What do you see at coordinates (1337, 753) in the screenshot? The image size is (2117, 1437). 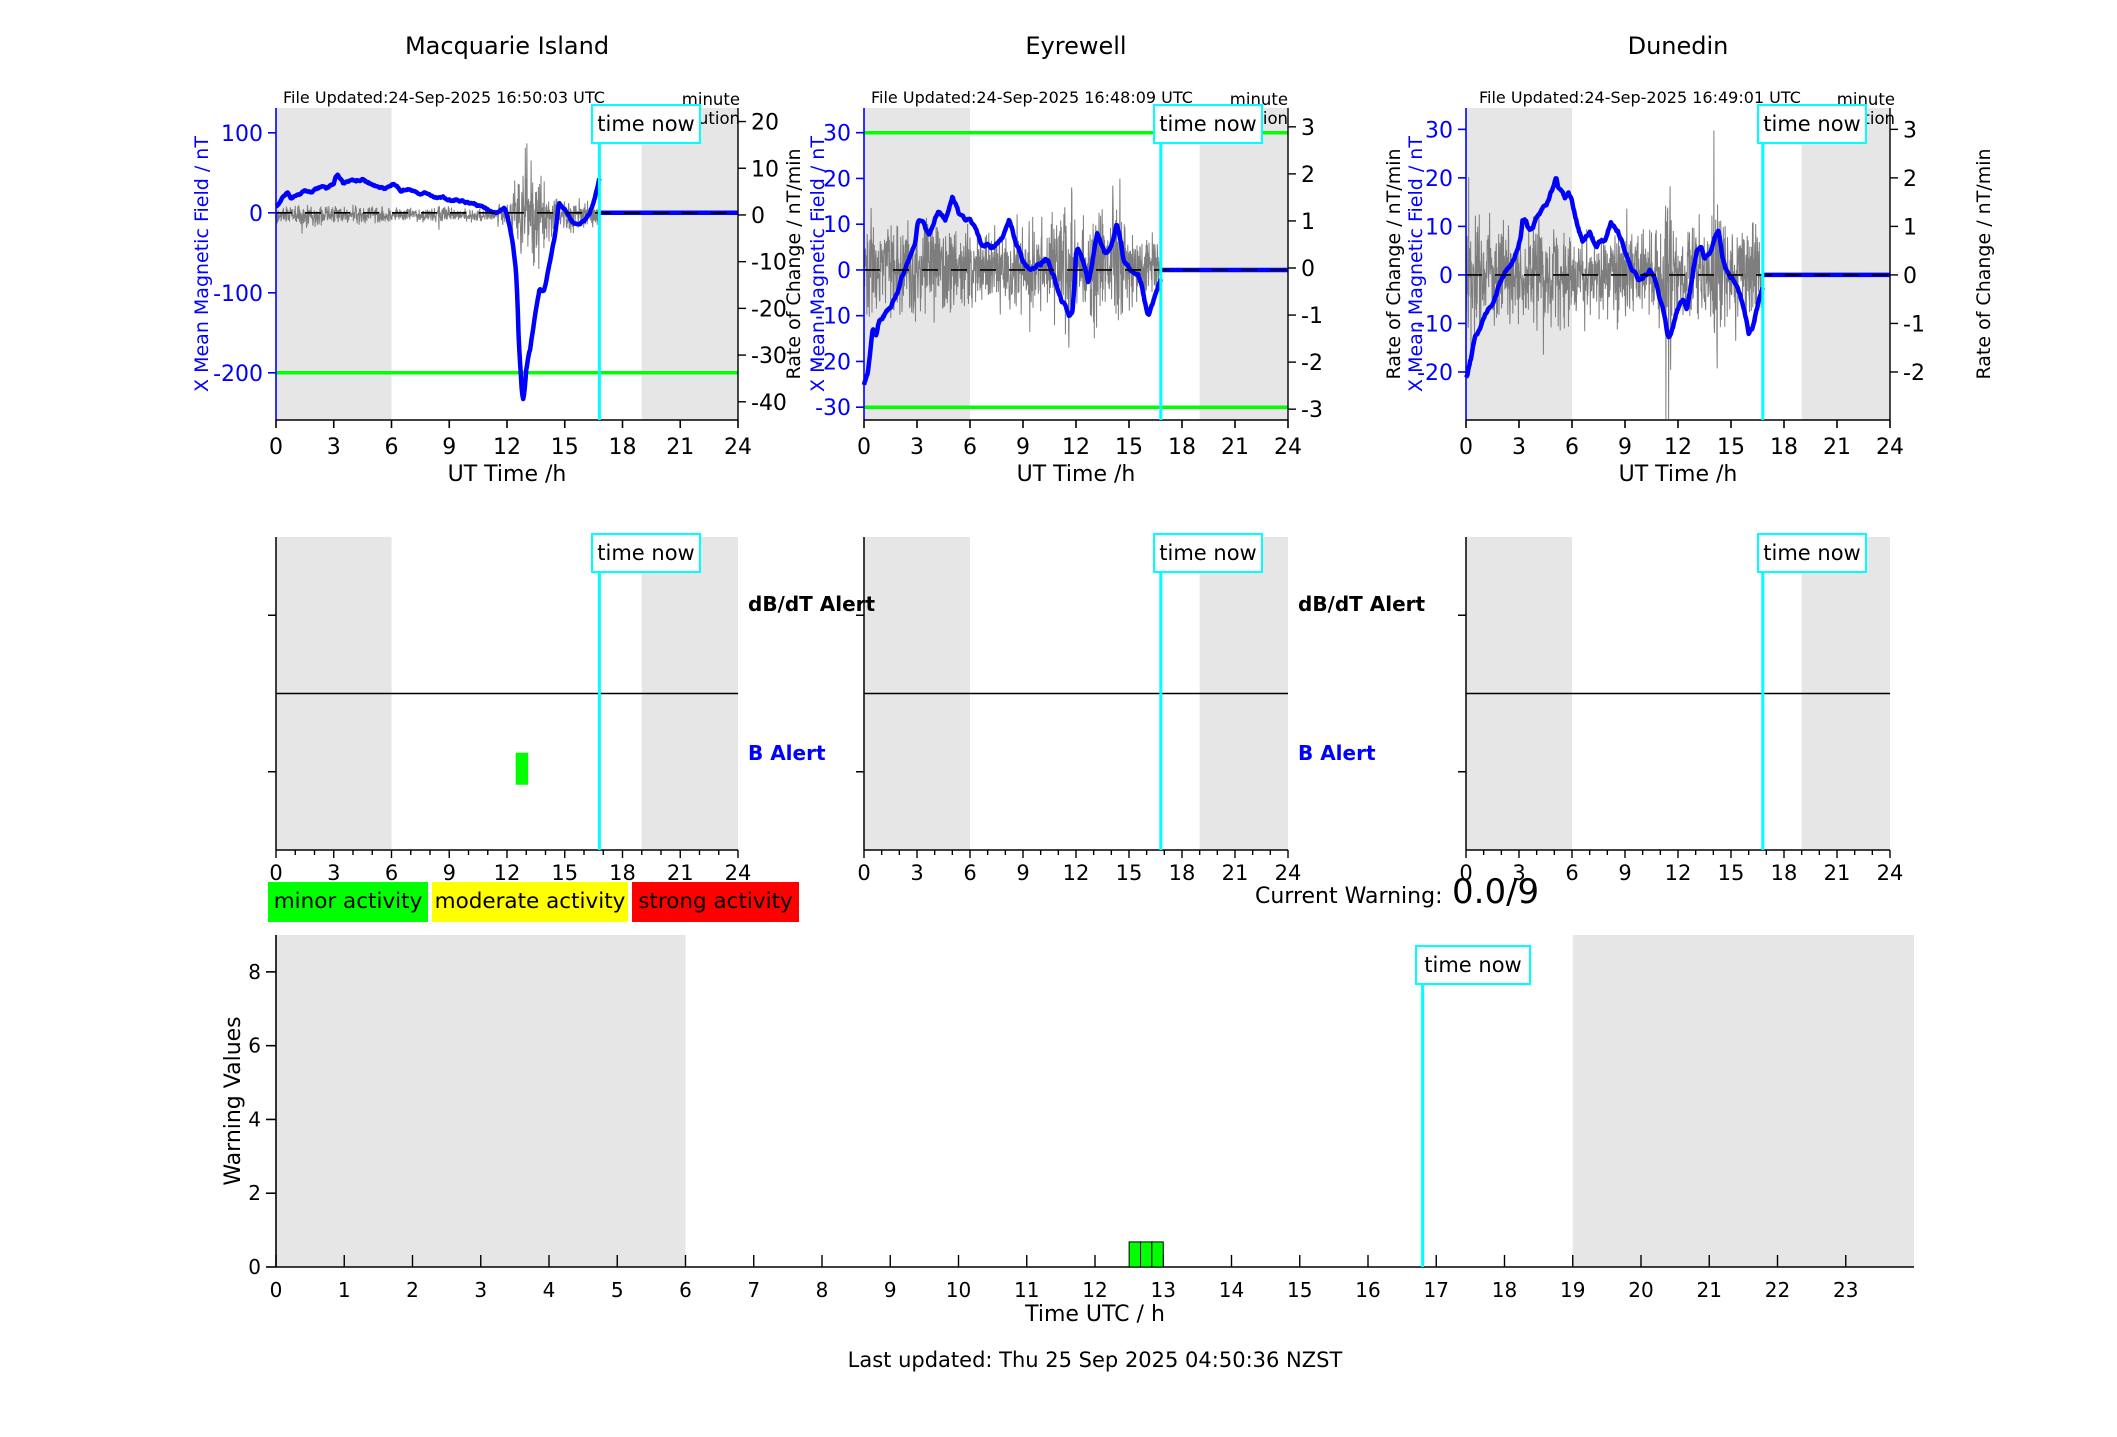 I see `b-alert-label: B Alert` at bounding box center [1337, 753].